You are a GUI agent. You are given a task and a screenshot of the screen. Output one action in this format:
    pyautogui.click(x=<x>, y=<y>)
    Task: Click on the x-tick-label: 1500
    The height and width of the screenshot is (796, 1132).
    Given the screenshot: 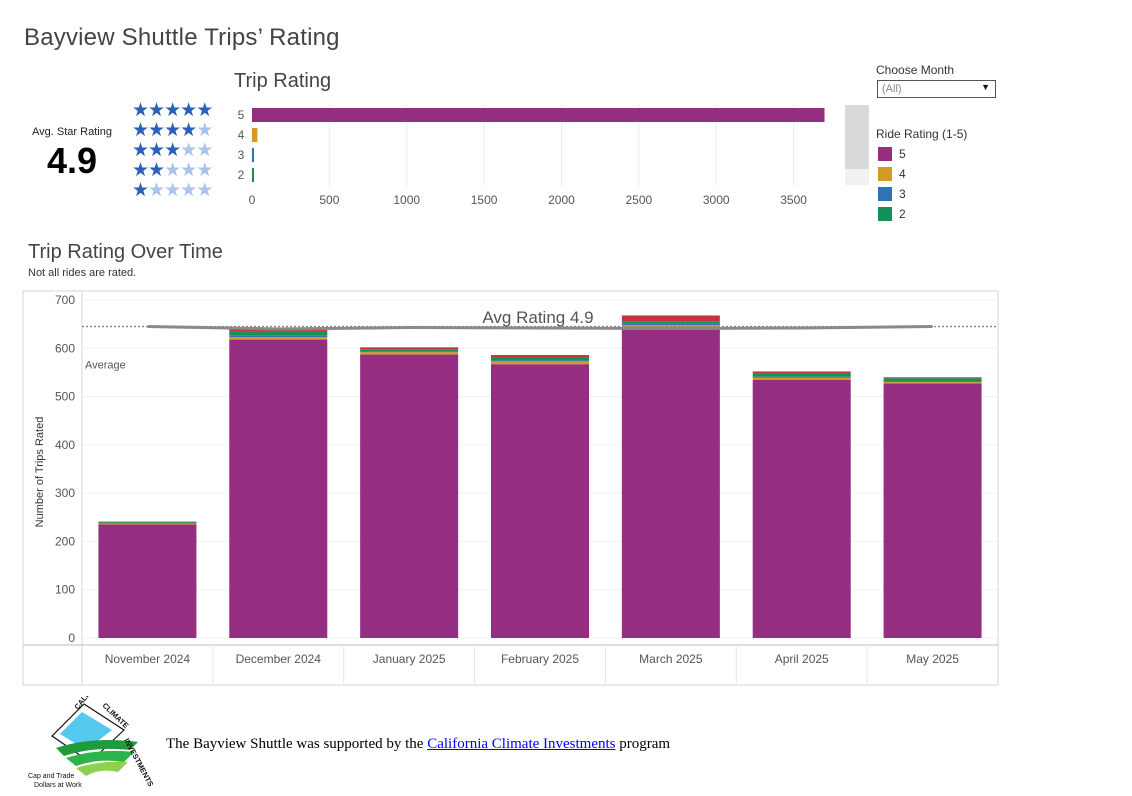 What is the action you would take?
    pyautogui.click(x=484, y=200)
    